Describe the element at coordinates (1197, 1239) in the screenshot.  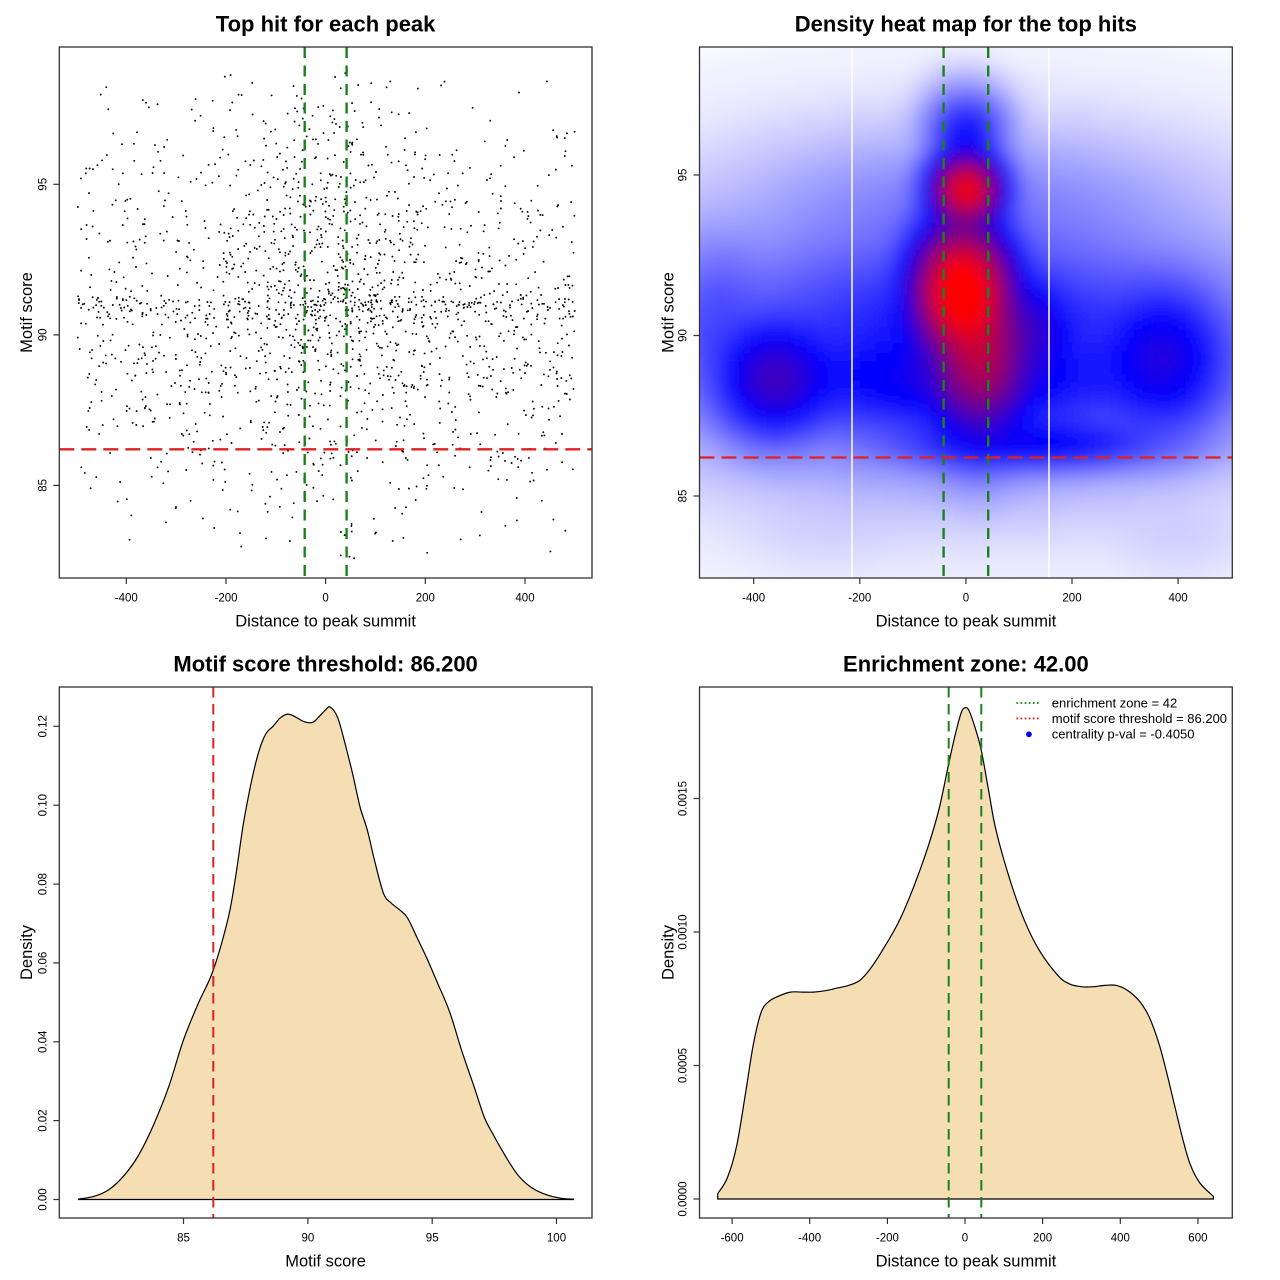
I see `svg-text: 600` at that location.